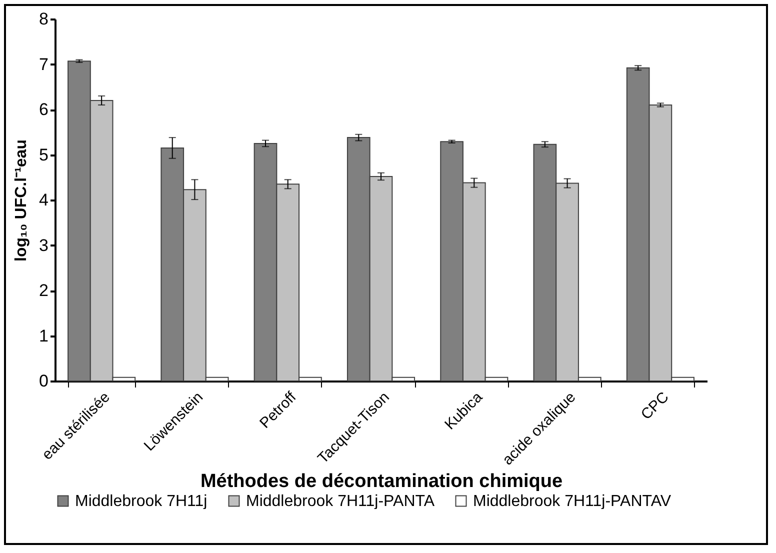  What do you see at coordinates (340, 501) in the screenshot?
I see `legend-label: Middlebrook 7H11j-PANTA` at bounding box center [340, 501].